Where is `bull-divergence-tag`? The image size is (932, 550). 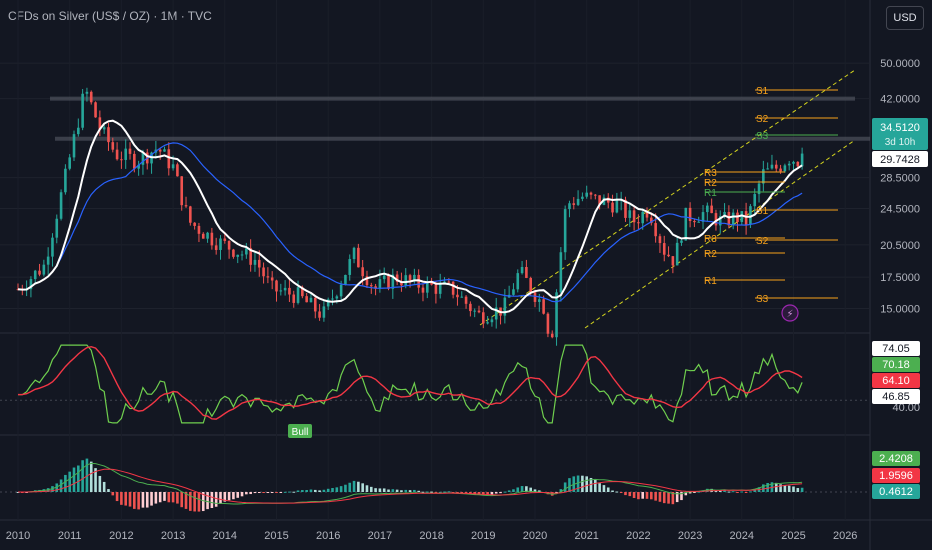 bull-divergence-tag is located at coordinates (300, 431).